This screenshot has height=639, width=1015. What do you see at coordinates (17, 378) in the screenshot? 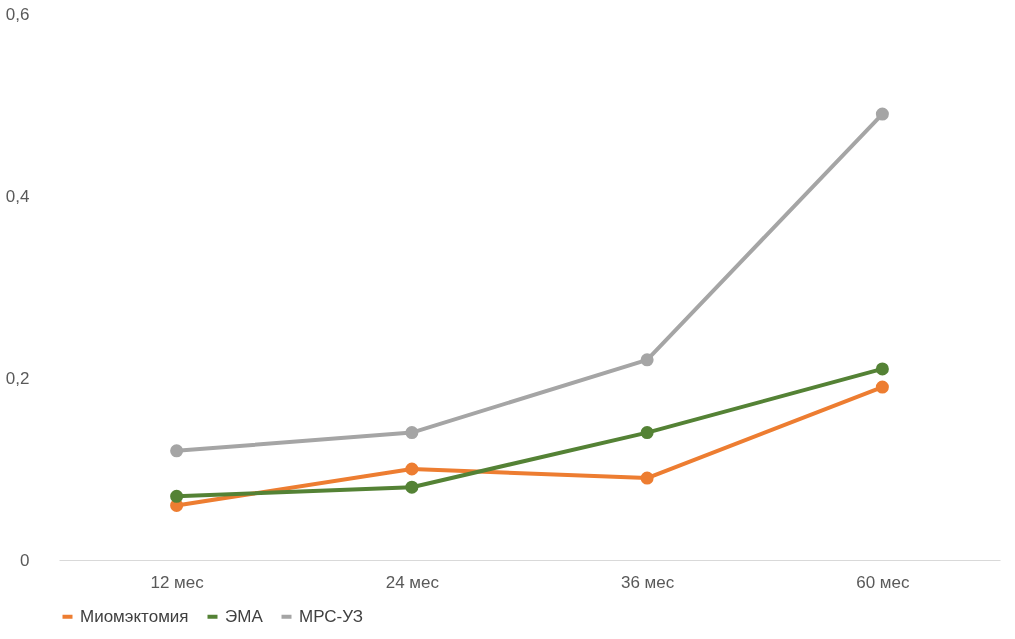
I see `y-tick-label: 0,2` at bounding box center [17, 378].